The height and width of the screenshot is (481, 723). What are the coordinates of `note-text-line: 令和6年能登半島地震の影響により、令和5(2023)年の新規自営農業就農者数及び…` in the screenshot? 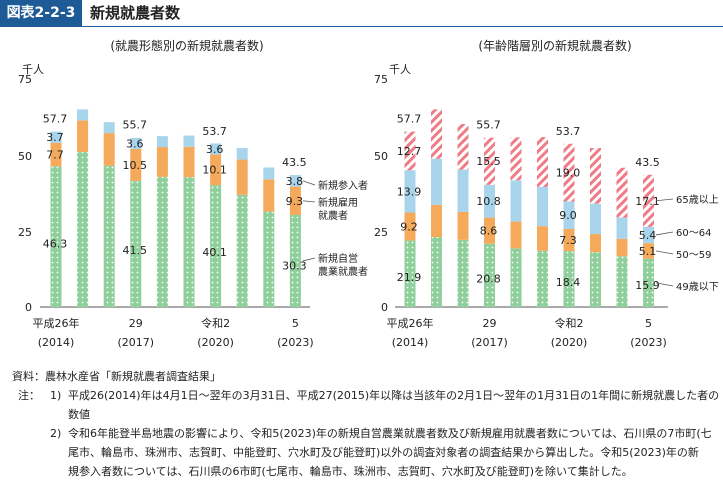 It's located at (390, 433).